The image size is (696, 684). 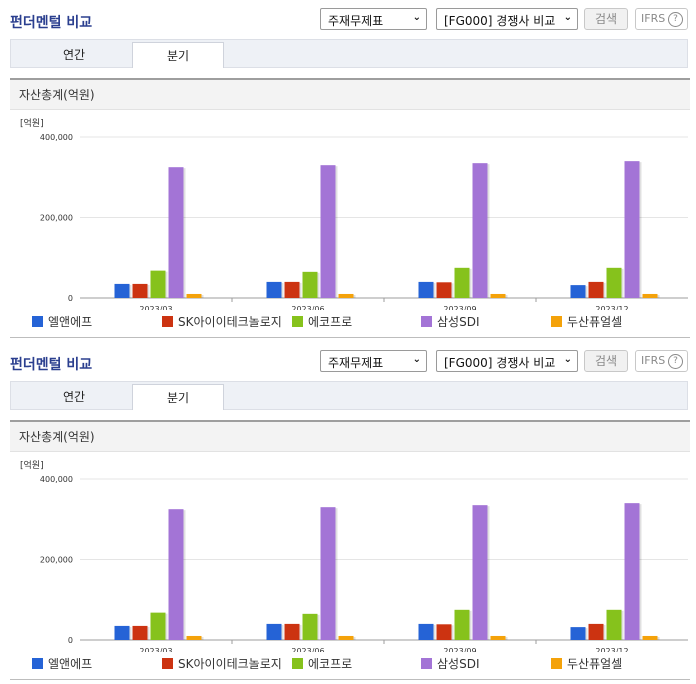 I want to click on legend-label: SK아이이테크놀로지, so click(x=230, y=664).